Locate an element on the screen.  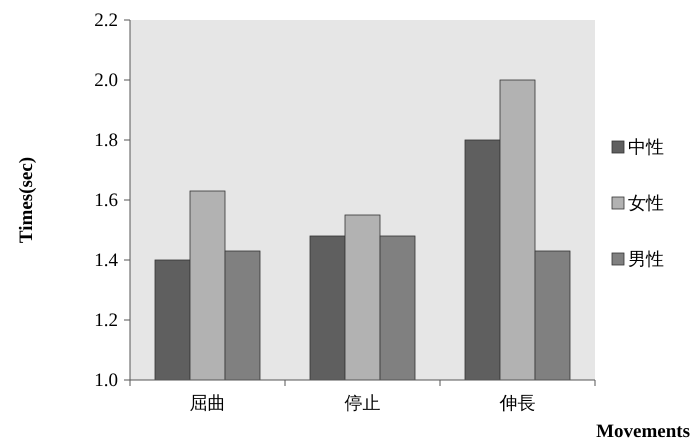
y-tick-label: 1.8 is located at coordinates (106, 140).